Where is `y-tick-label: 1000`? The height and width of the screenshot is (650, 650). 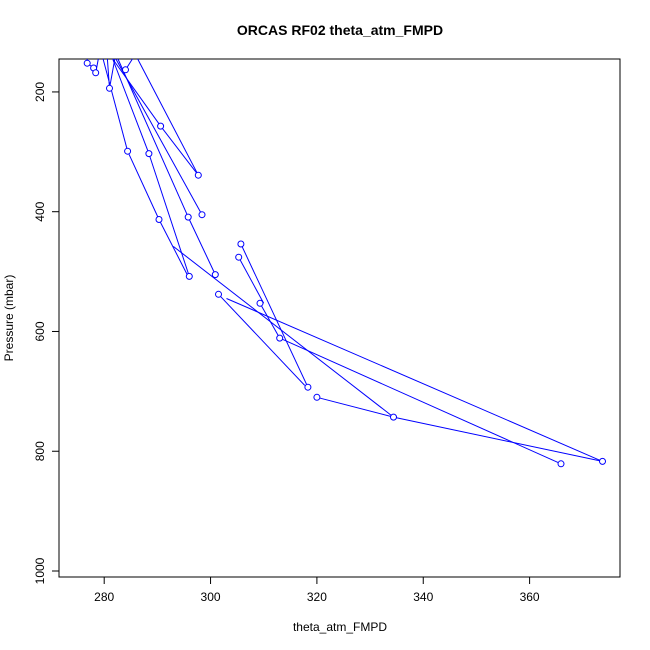
y-tick-label: 1000 is located at coordinates (40, 570).